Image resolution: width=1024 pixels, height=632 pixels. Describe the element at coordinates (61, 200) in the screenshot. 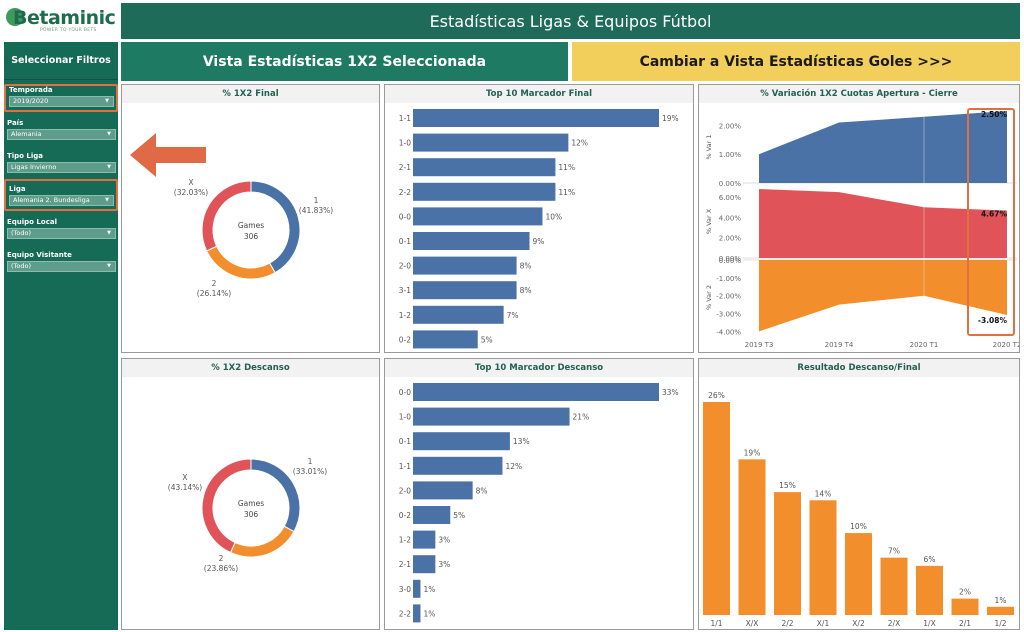

I see `filter-league-dropdown: Alemania 2. Bundesliga ▼` at that location.